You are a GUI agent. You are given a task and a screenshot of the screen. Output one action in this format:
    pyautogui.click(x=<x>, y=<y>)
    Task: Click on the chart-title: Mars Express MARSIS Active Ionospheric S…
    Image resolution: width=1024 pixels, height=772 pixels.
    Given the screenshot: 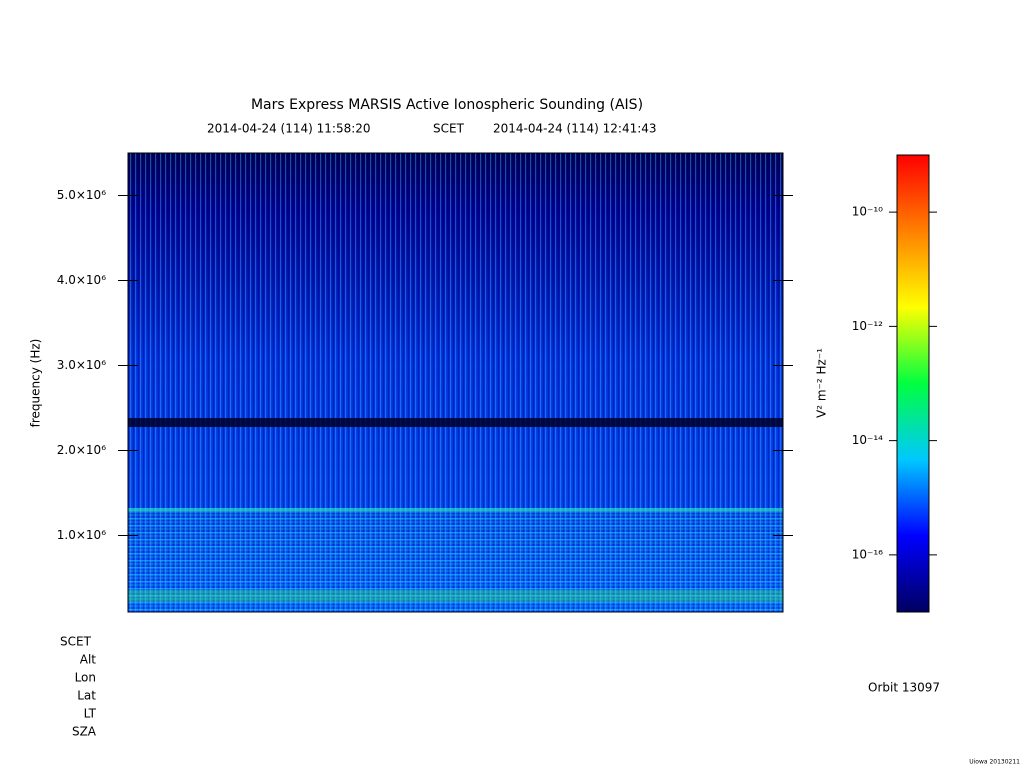 What is the action you would take?
    pyautogui.click(x=447, y=105)
    